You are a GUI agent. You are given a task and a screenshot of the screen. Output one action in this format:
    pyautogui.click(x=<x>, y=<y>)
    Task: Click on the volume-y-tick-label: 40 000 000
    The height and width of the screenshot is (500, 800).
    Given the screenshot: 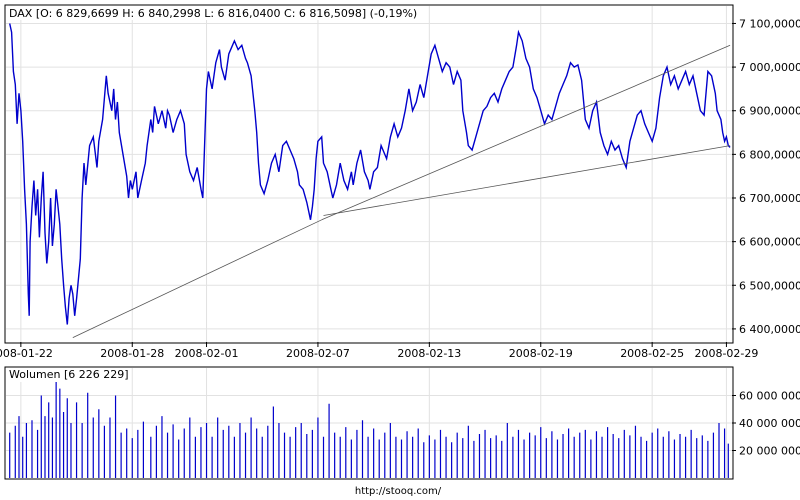 What is the action you would take?
    pyautogui.click(x=769, y=423)
    